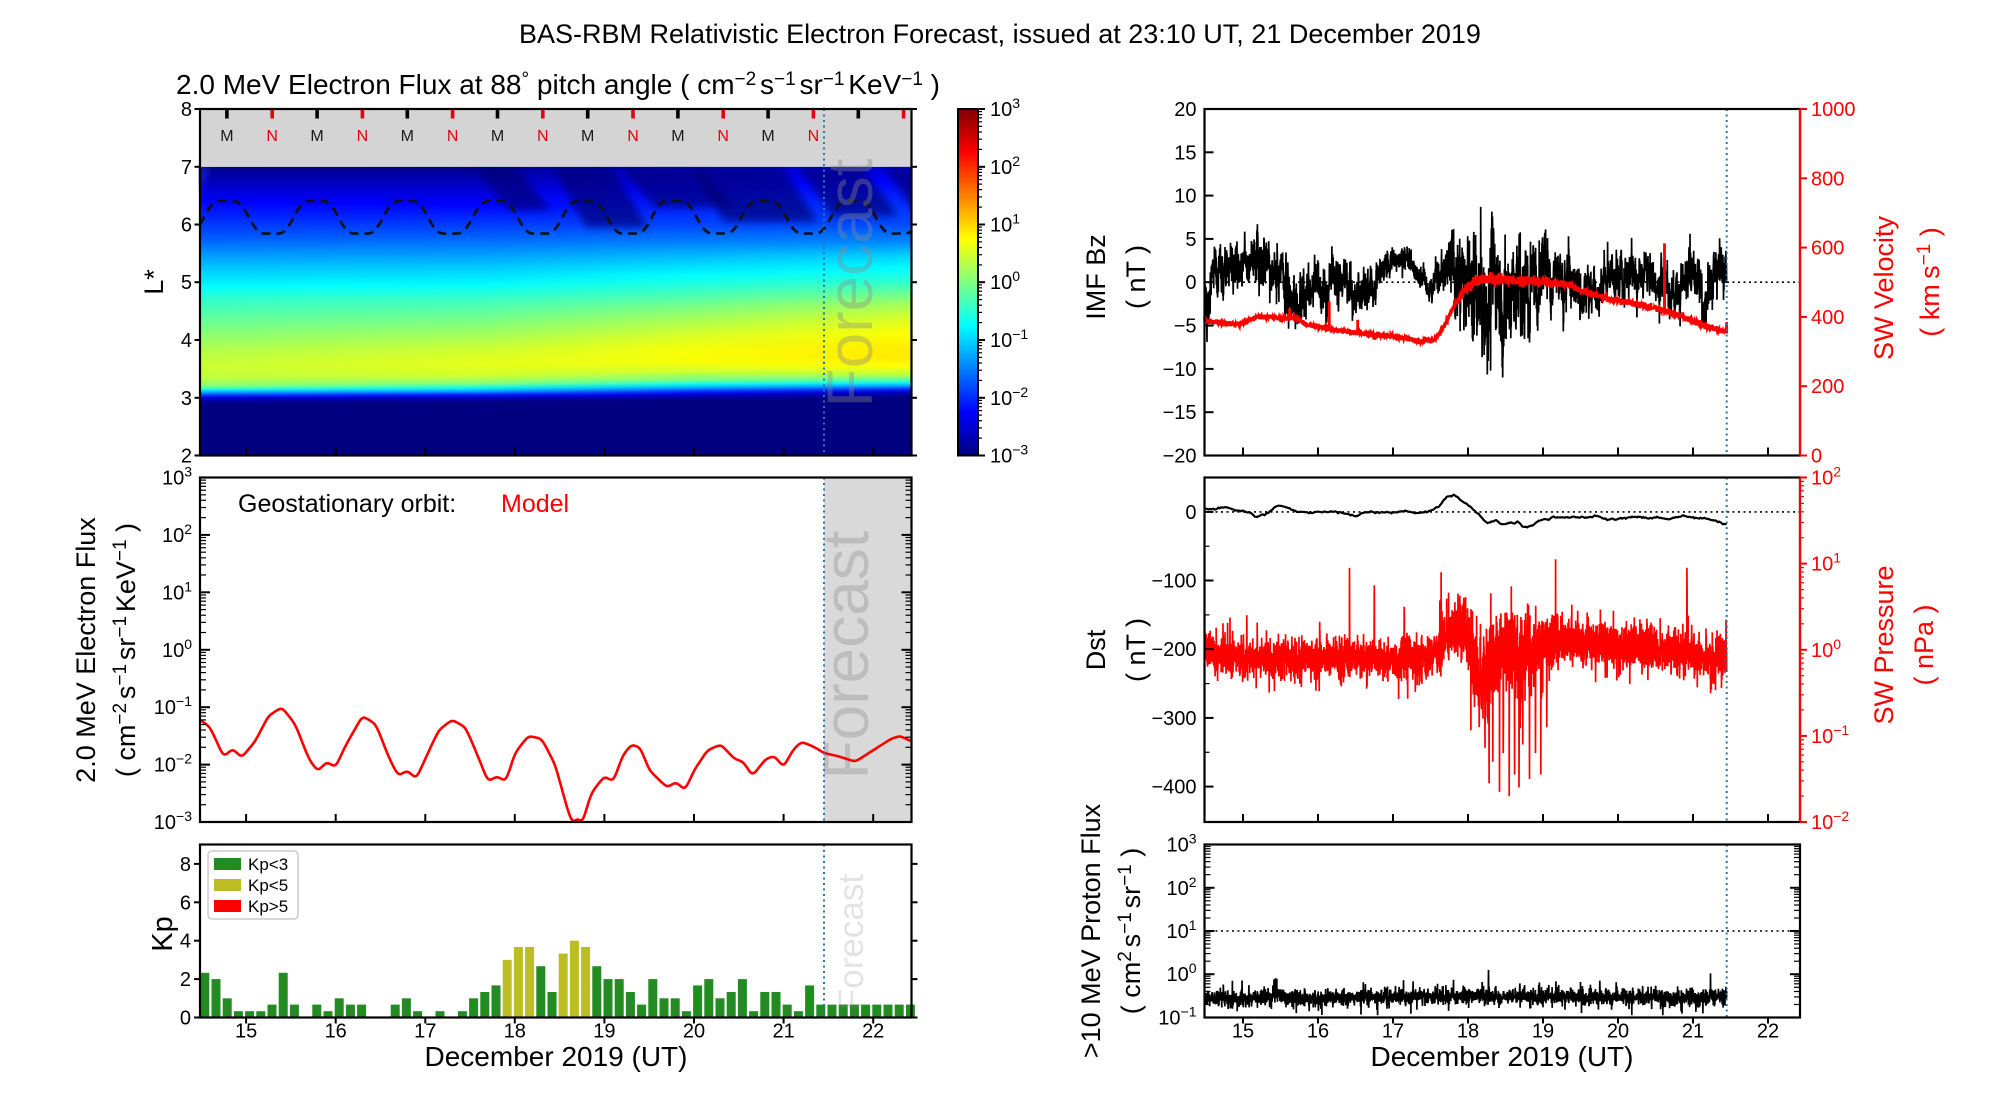  Describe the element at coordinates (1173, 650) in the screenshot. I see `svg-text: −200` at that location.